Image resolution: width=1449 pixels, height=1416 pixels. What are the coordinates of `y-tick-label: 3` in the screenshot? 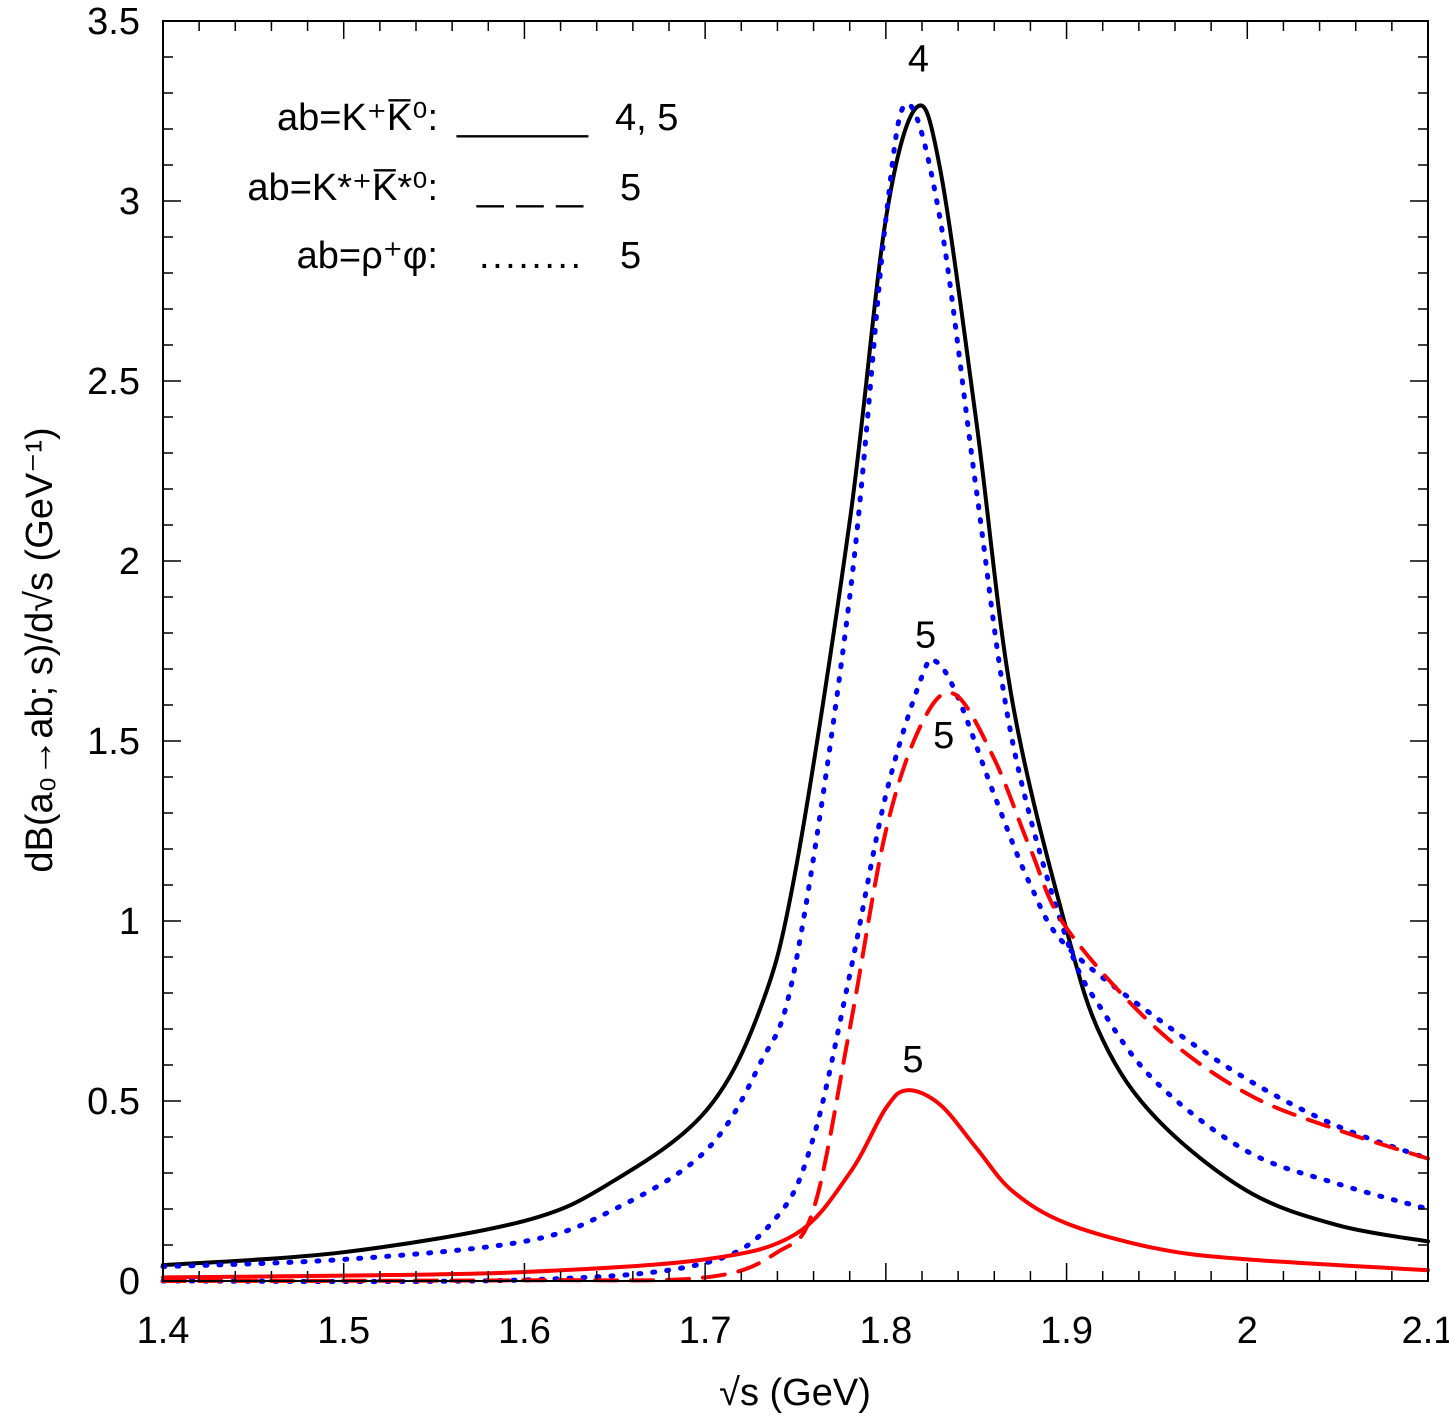 It's located at (129, 202).